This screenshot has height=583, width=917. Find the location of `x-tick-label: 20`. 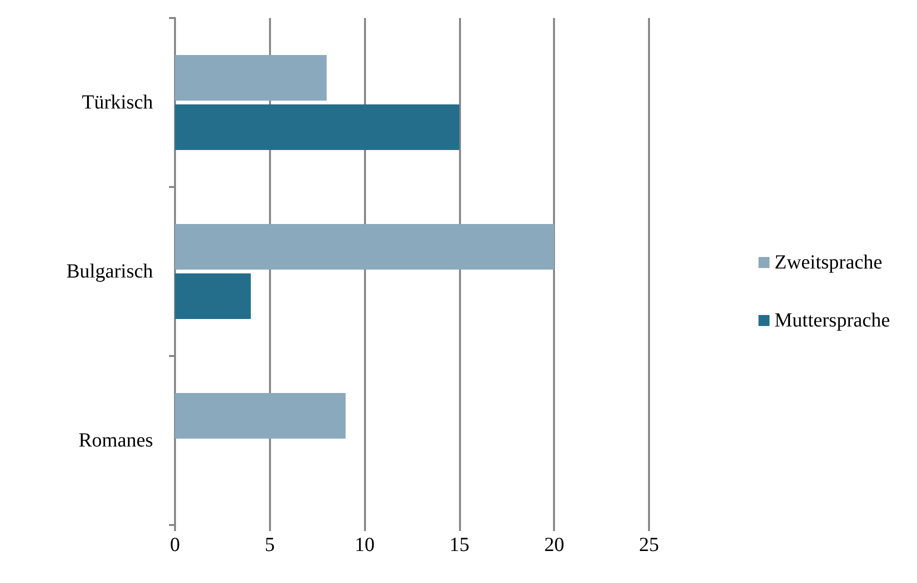

x-tick-label: 20 is located at coordinates (554, 545).